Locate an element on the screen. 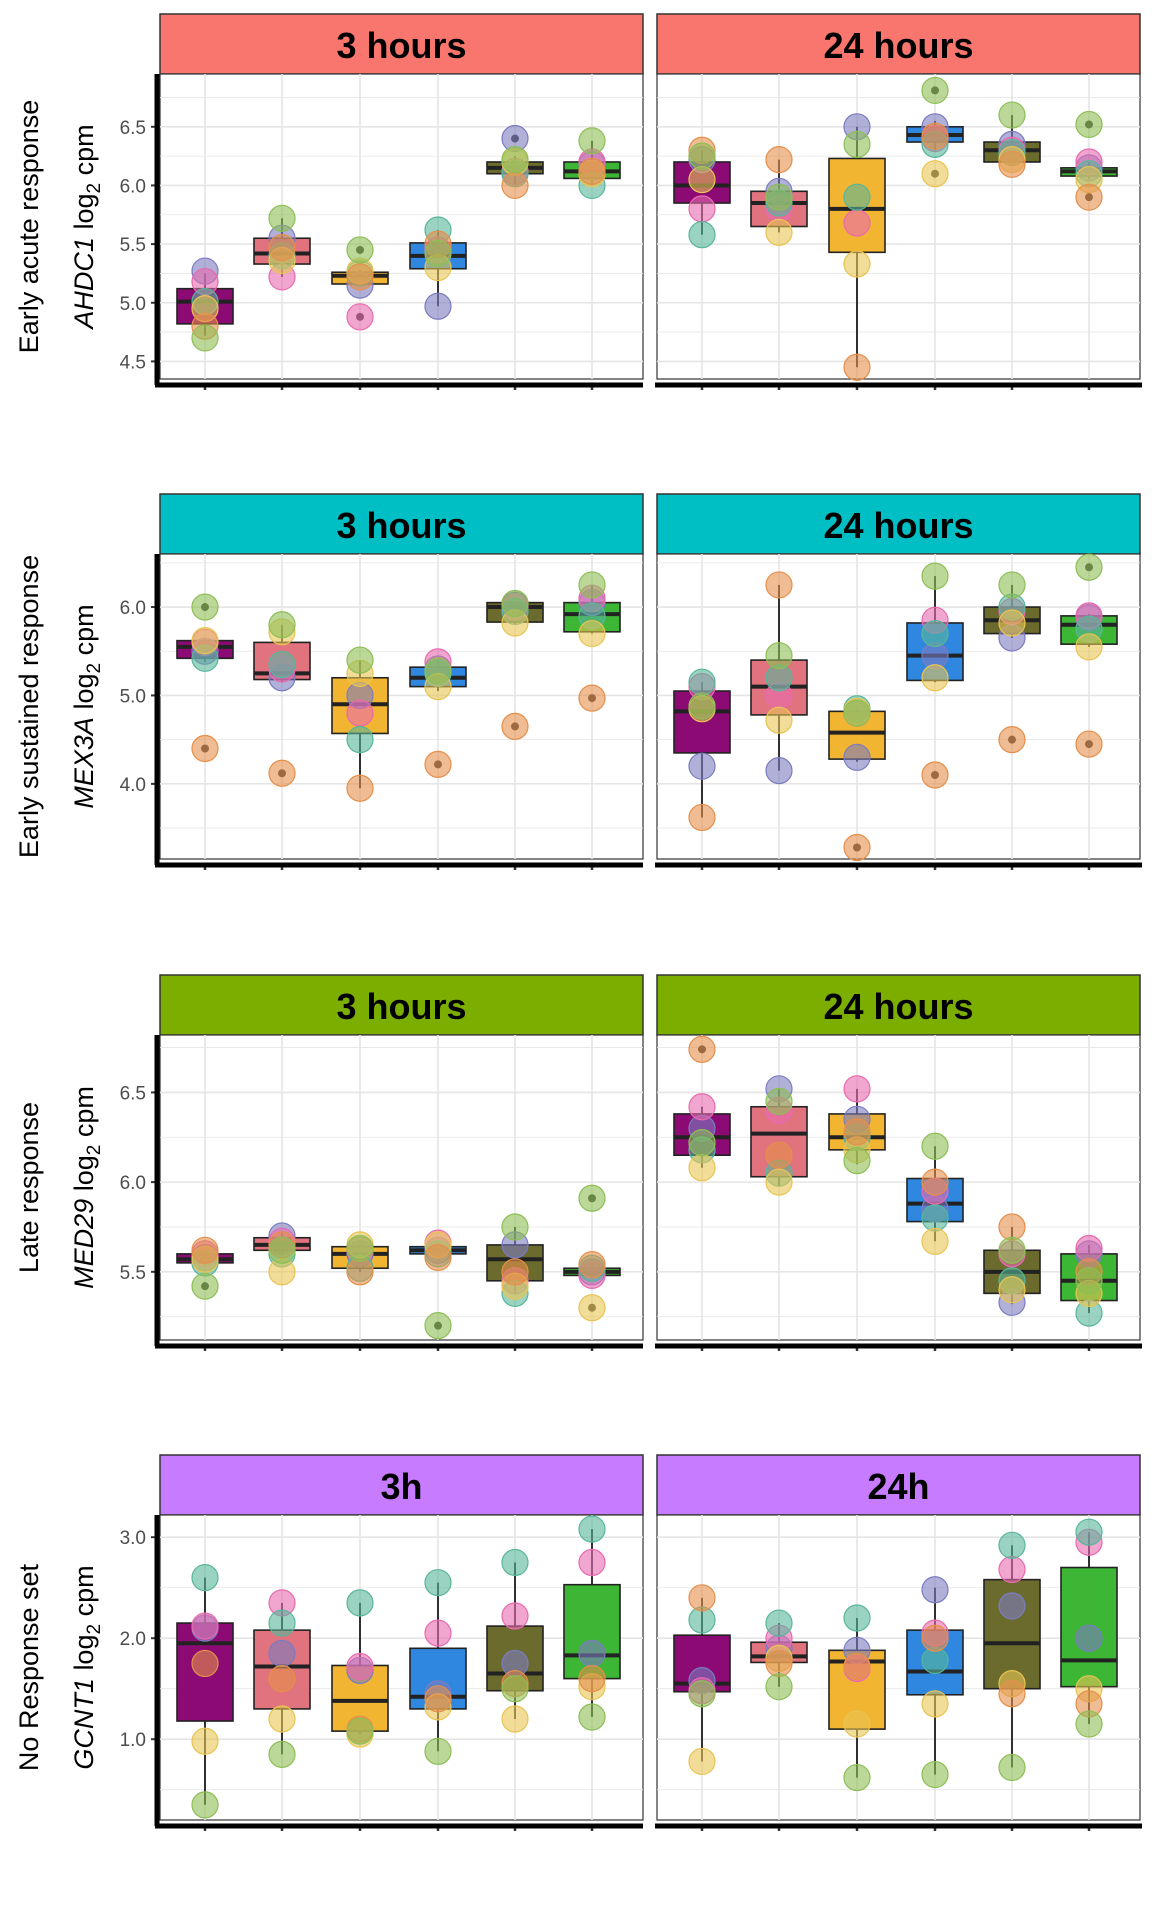  row-label: Late response is located at coordinates (29, 1187).